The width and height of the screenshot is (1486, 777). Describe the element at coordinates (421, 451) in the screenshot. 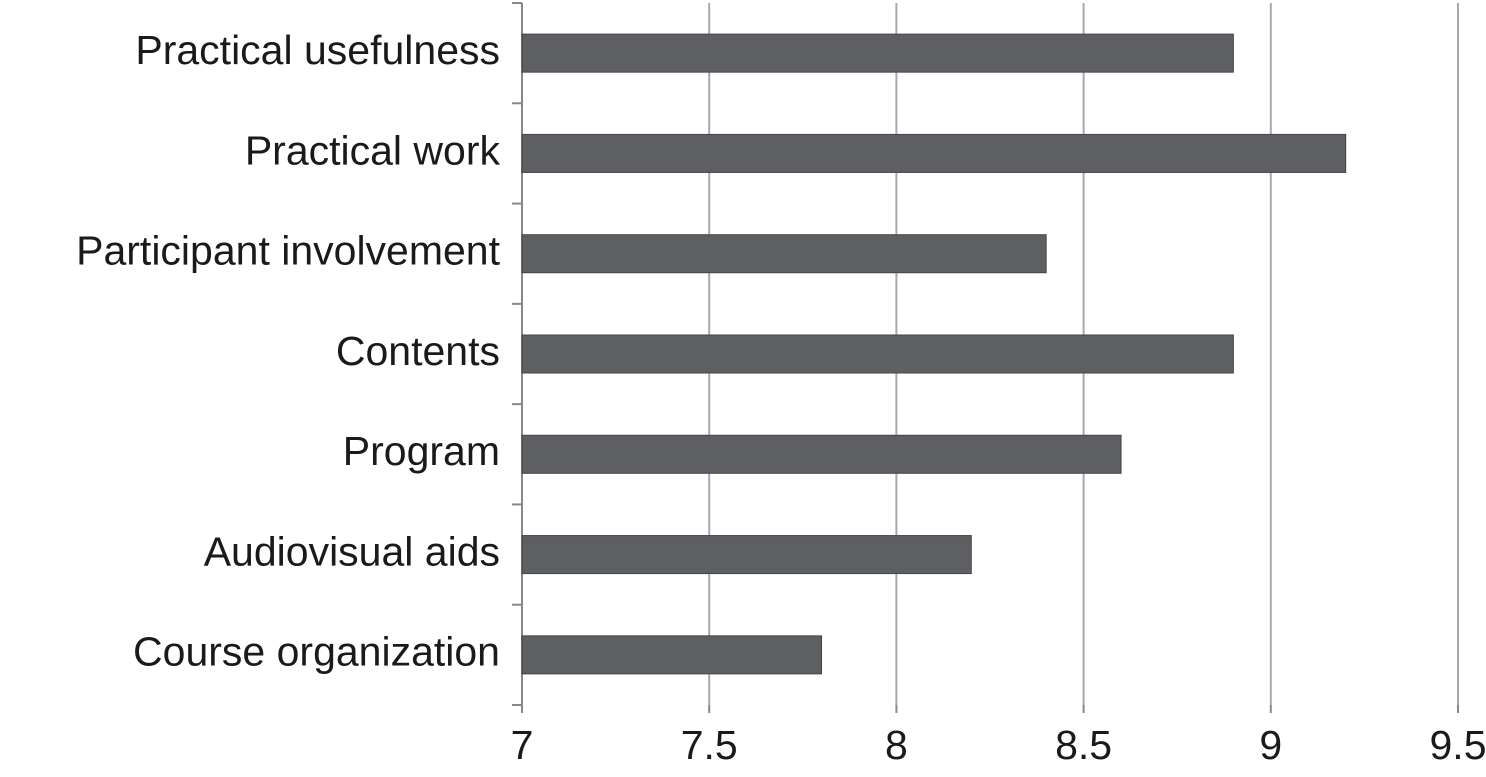

I see `y-tick-label: Program` at that location.